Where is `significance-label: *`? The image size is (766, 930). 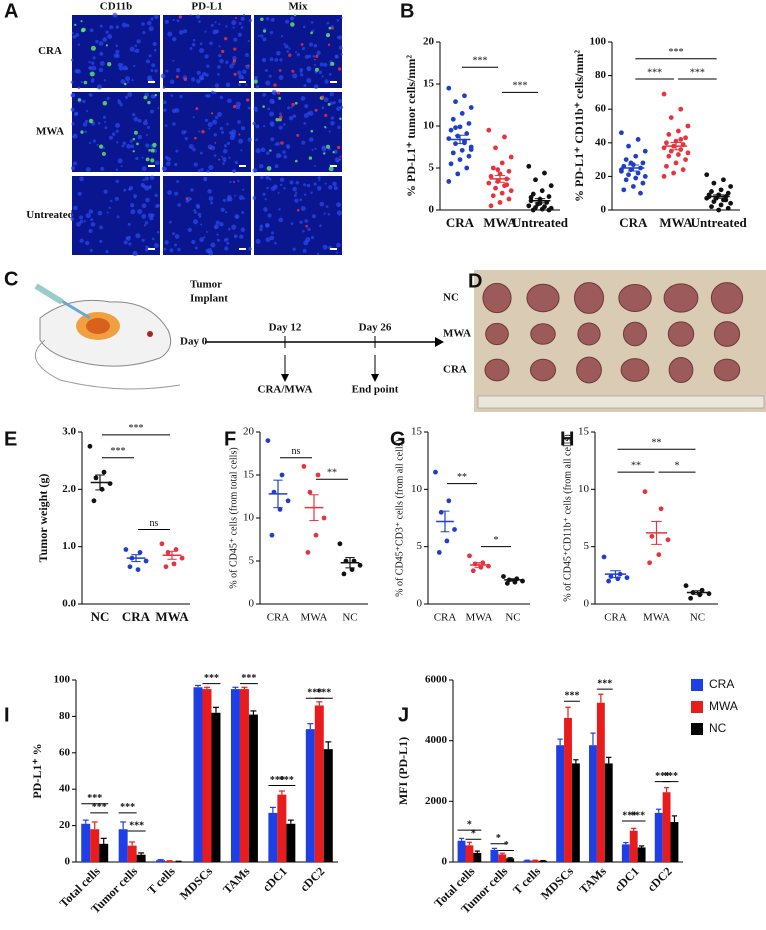 significance-label: * is located at coordinates (473, 834).